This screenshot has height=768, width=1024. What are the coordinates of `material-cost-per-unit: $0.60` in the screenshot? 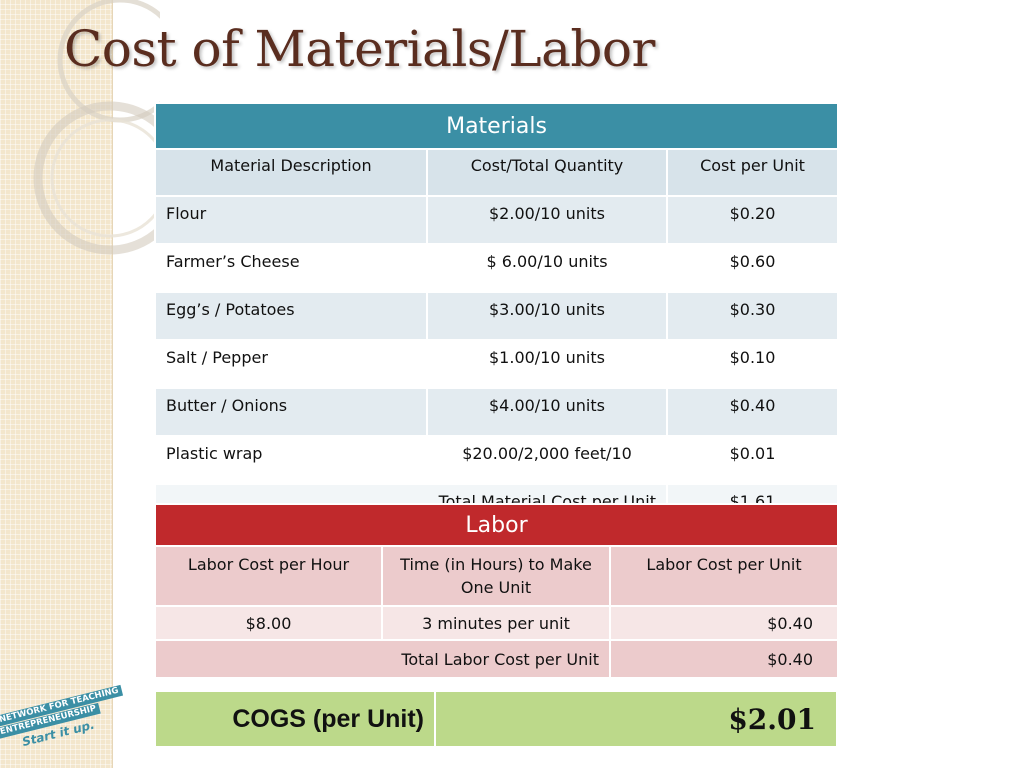 It's located at (752, 268).